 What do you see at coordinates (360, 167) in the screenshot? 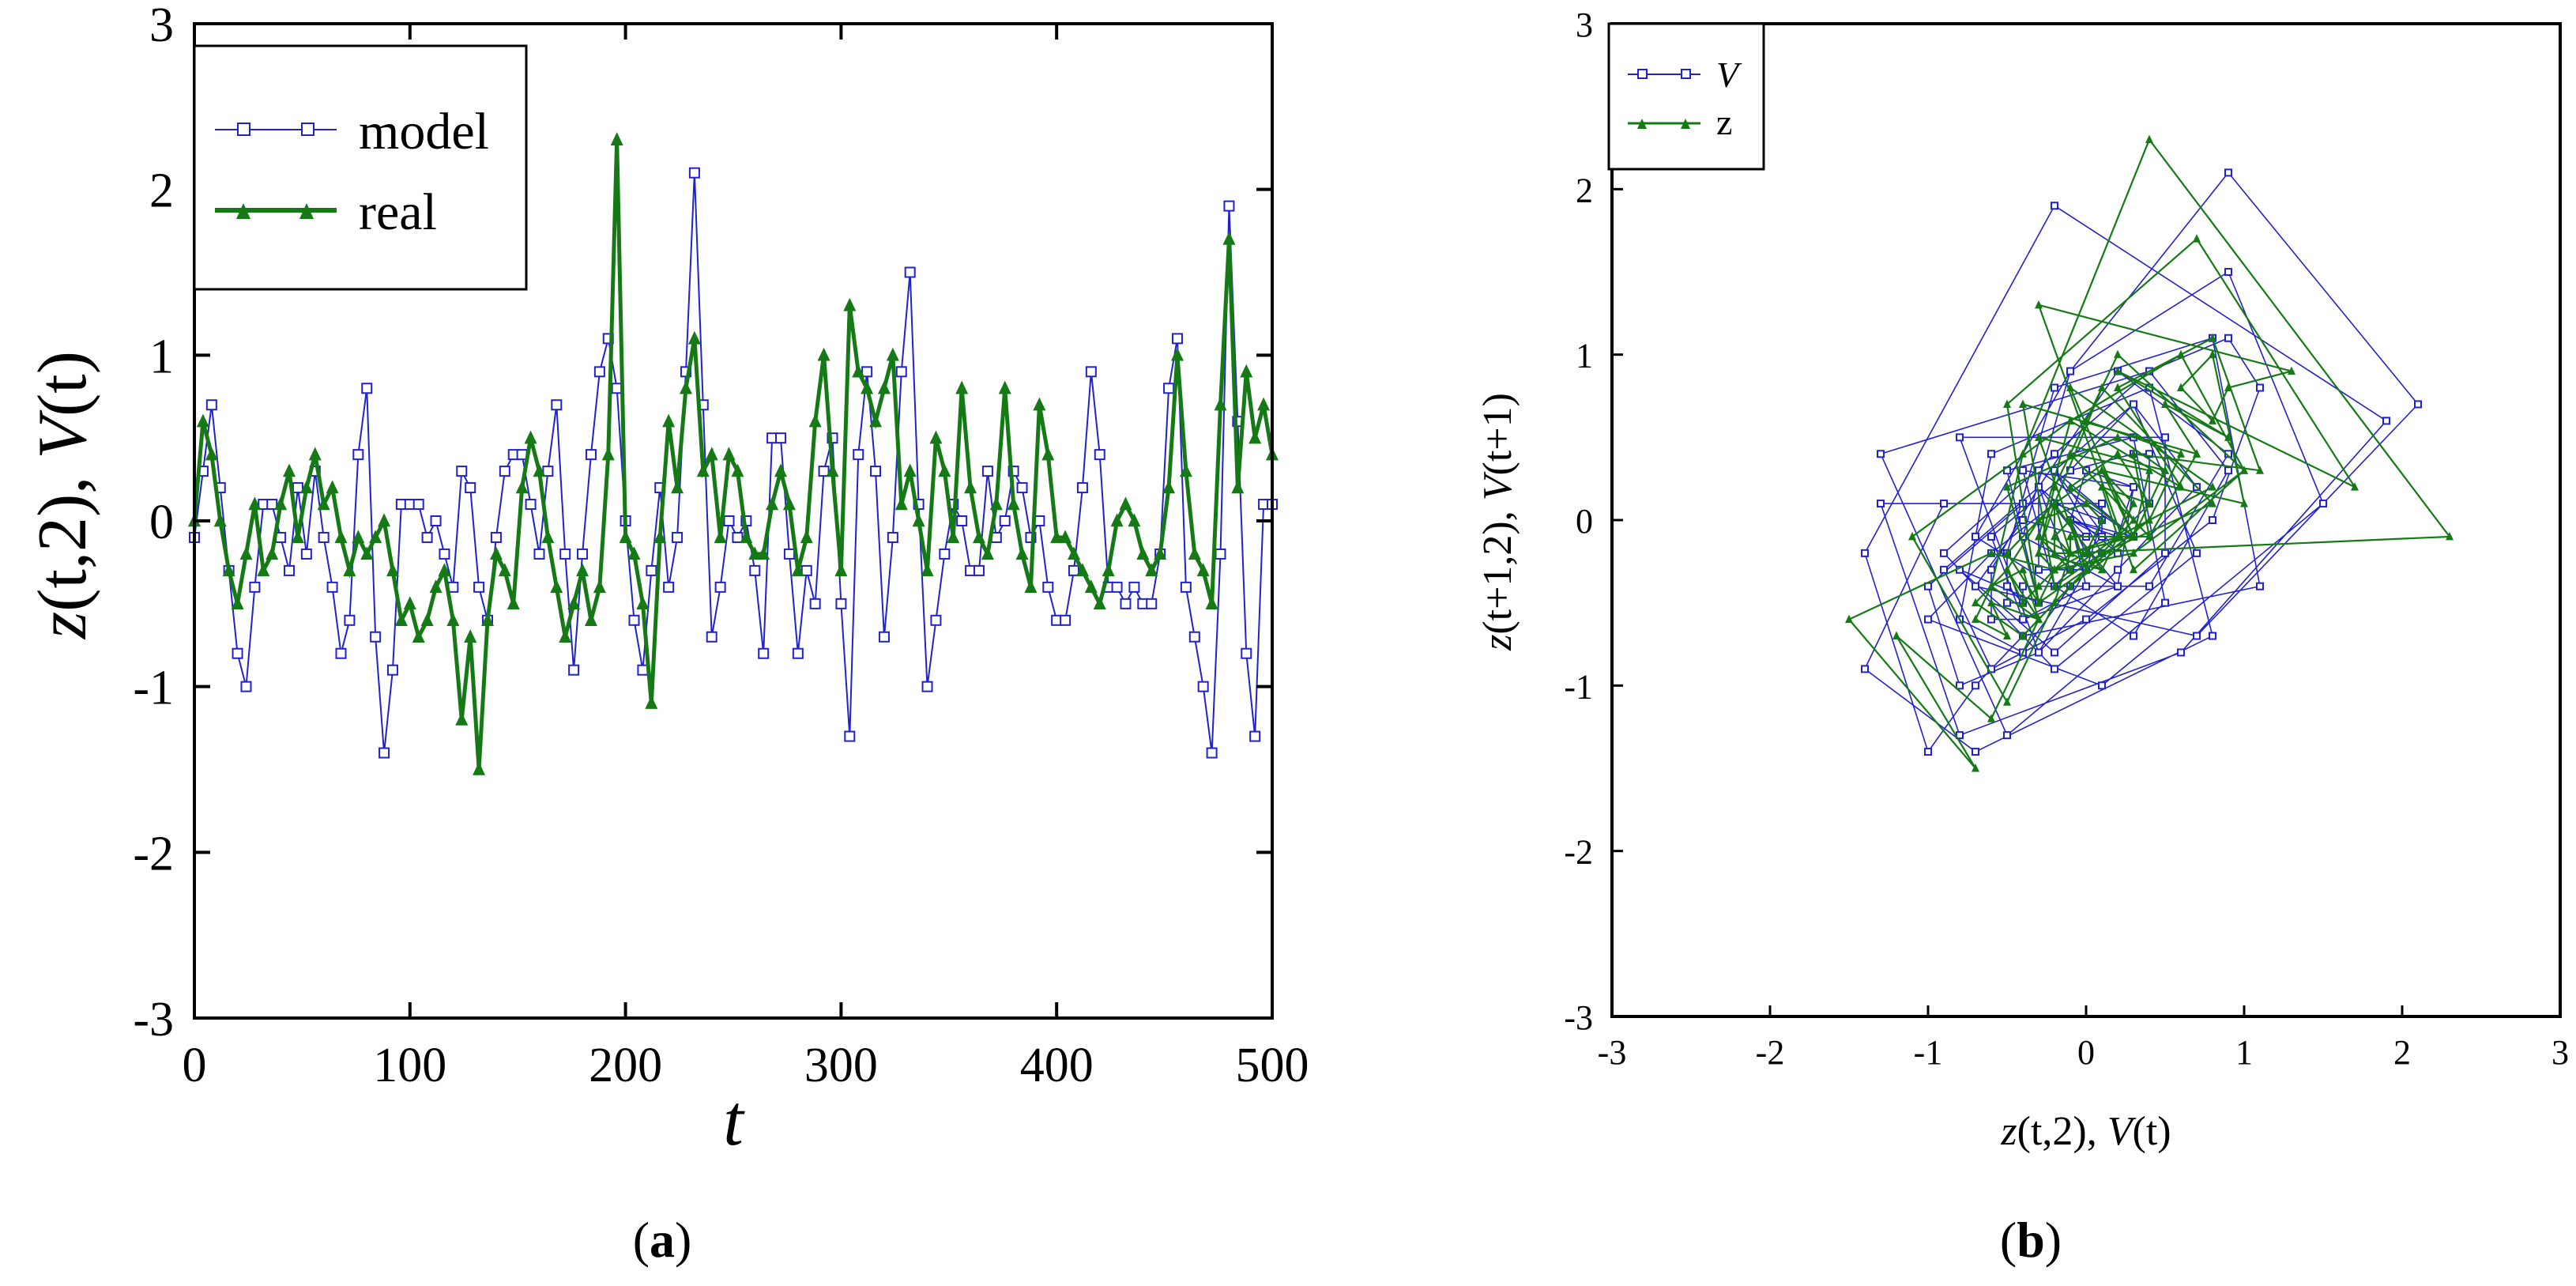
I see `legend-a: model real` at bounding box center [360, 167].